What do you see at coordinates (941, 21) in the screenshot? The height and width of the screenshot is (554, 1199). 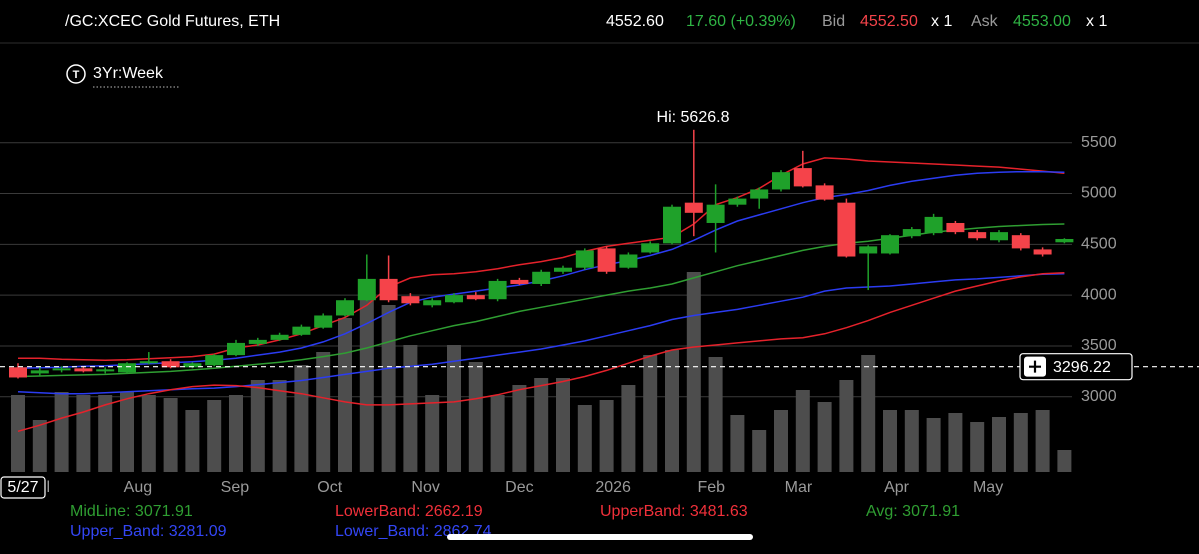 I see `bid-size: x 1` at bounding box center [941, 21].